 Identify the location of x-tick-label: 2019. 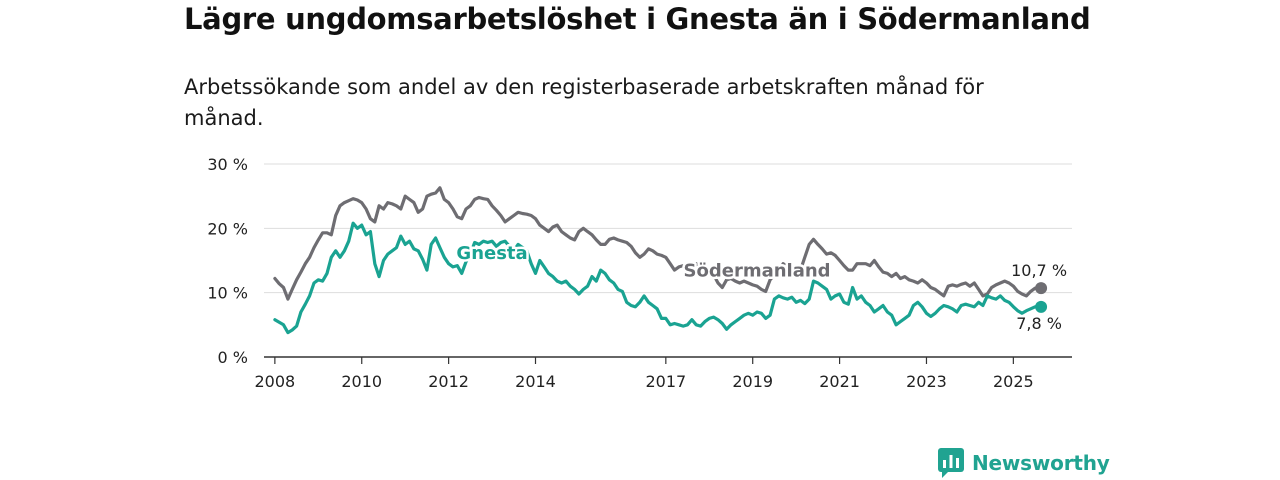
(752, 381).